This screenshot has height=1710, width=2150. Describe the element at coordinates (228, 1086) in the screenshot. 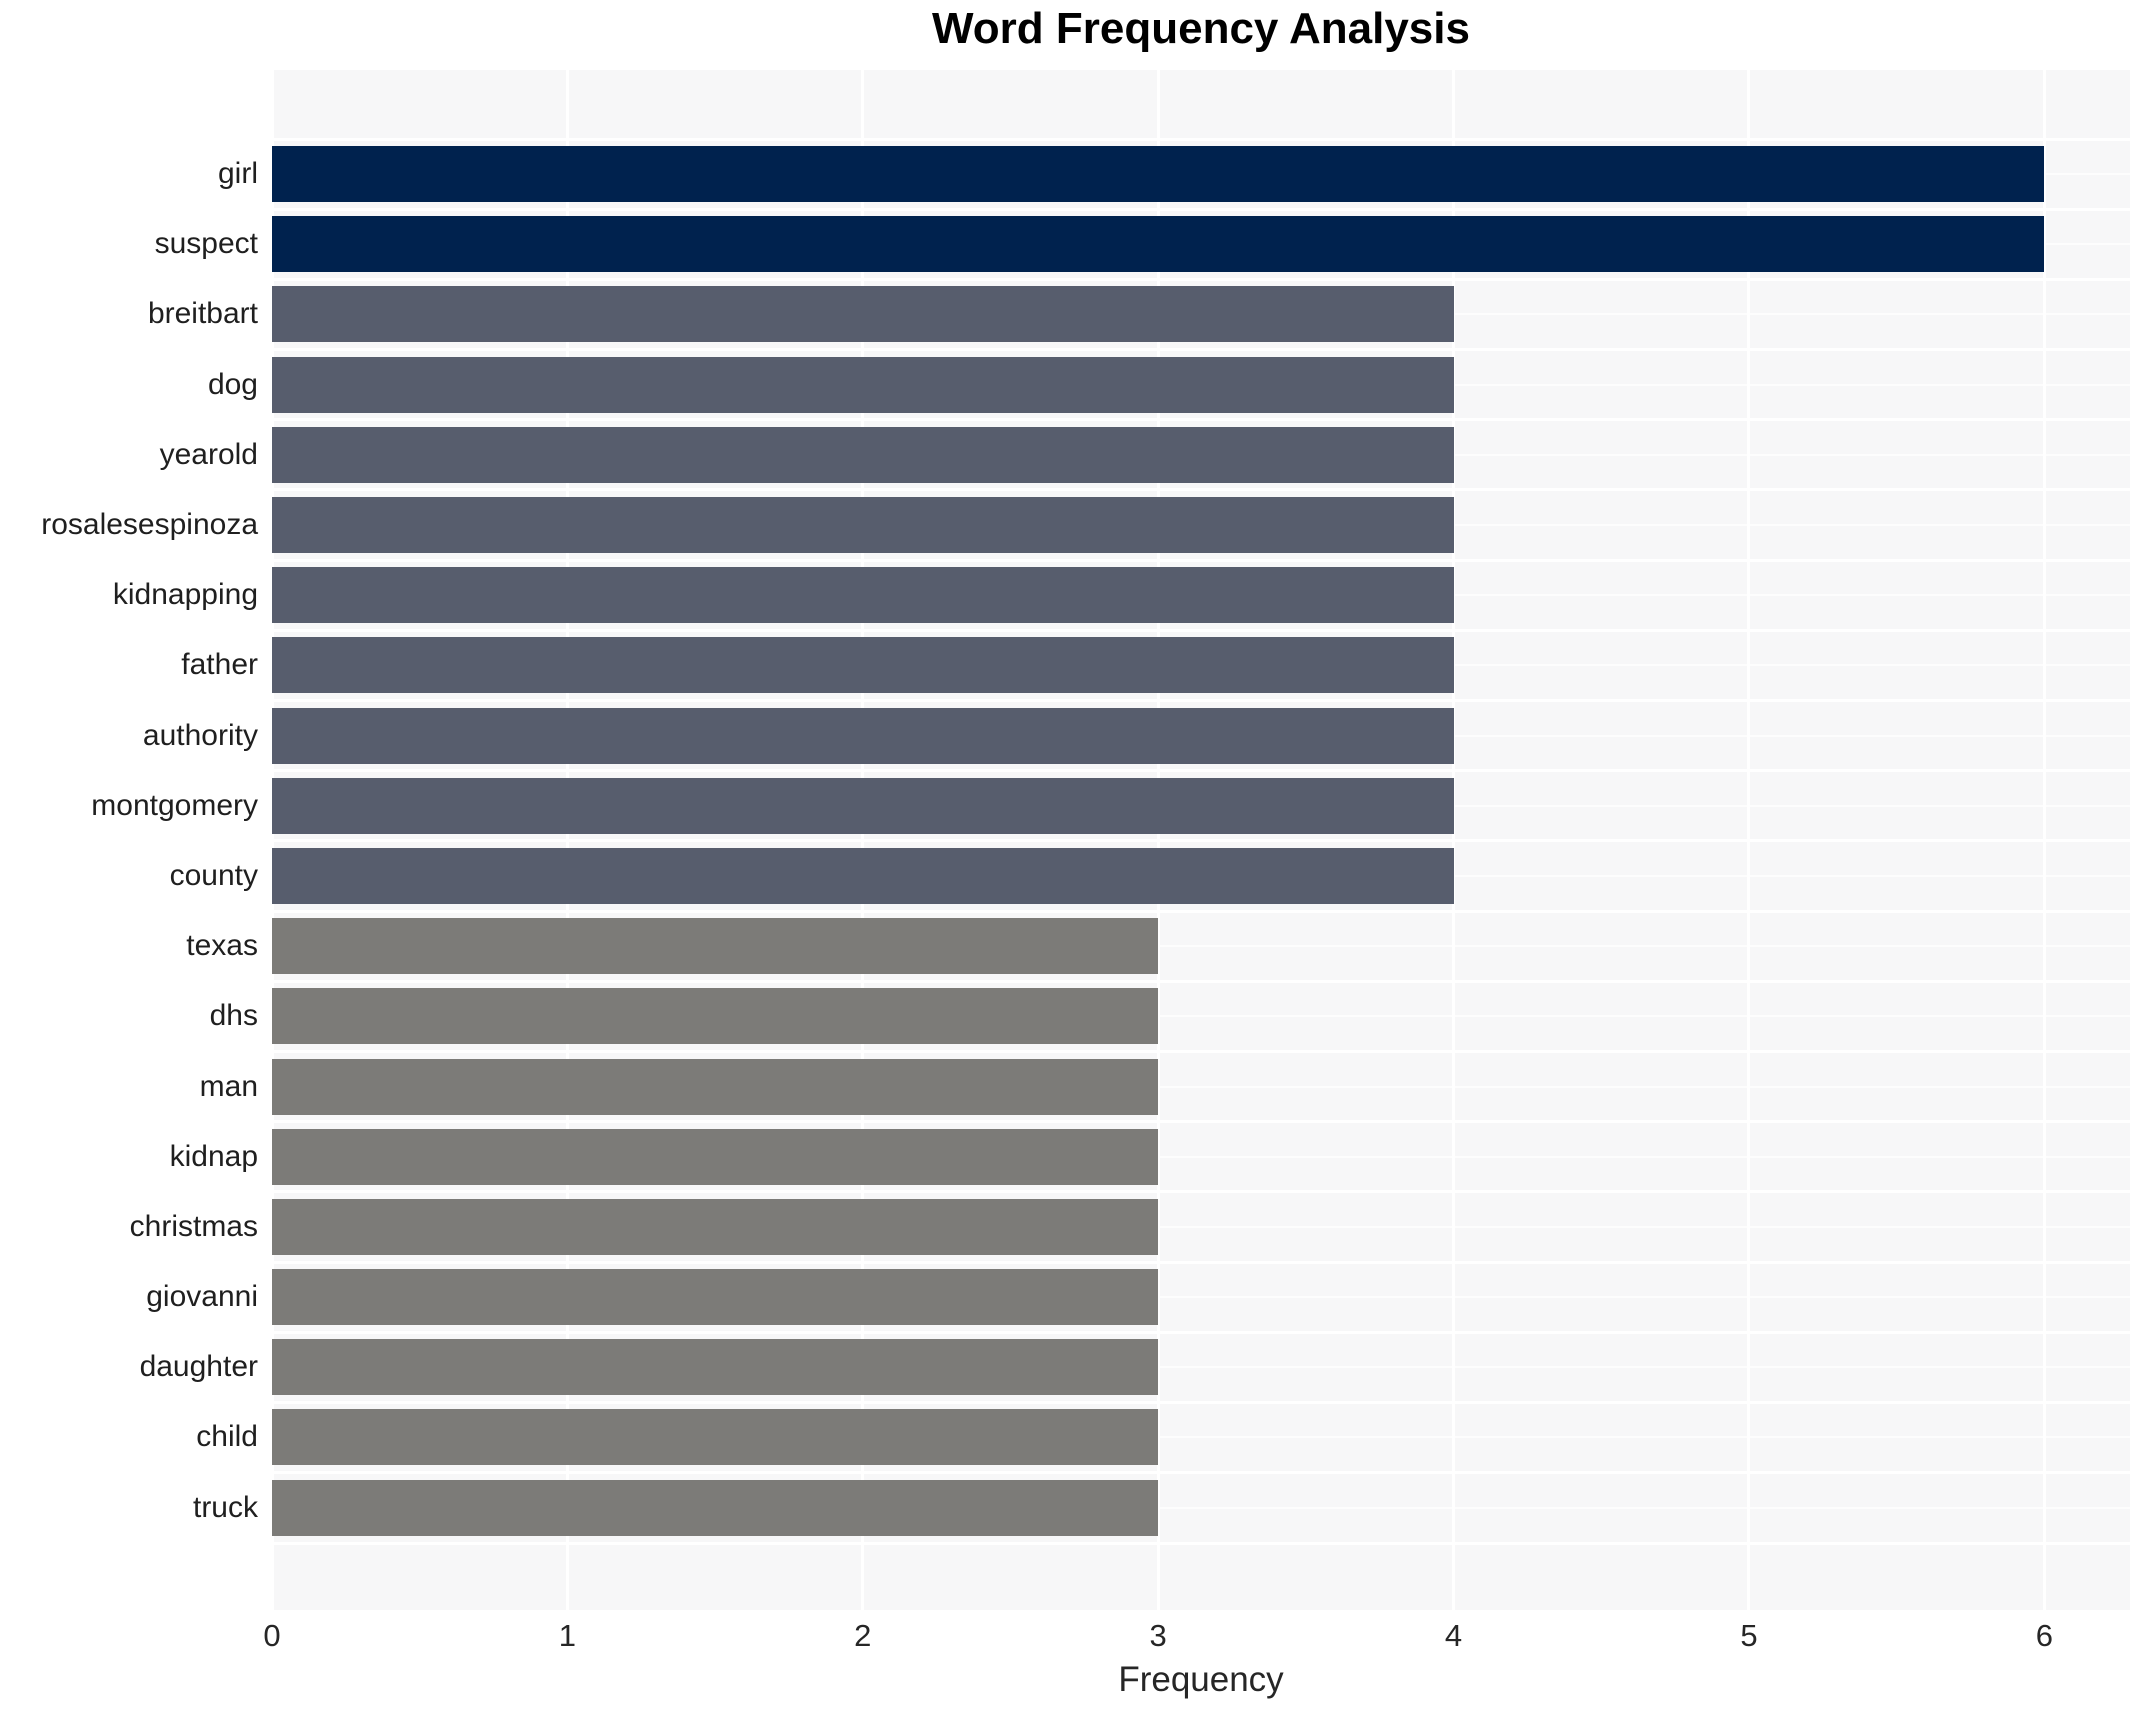

I see `category-label: man` at that location.